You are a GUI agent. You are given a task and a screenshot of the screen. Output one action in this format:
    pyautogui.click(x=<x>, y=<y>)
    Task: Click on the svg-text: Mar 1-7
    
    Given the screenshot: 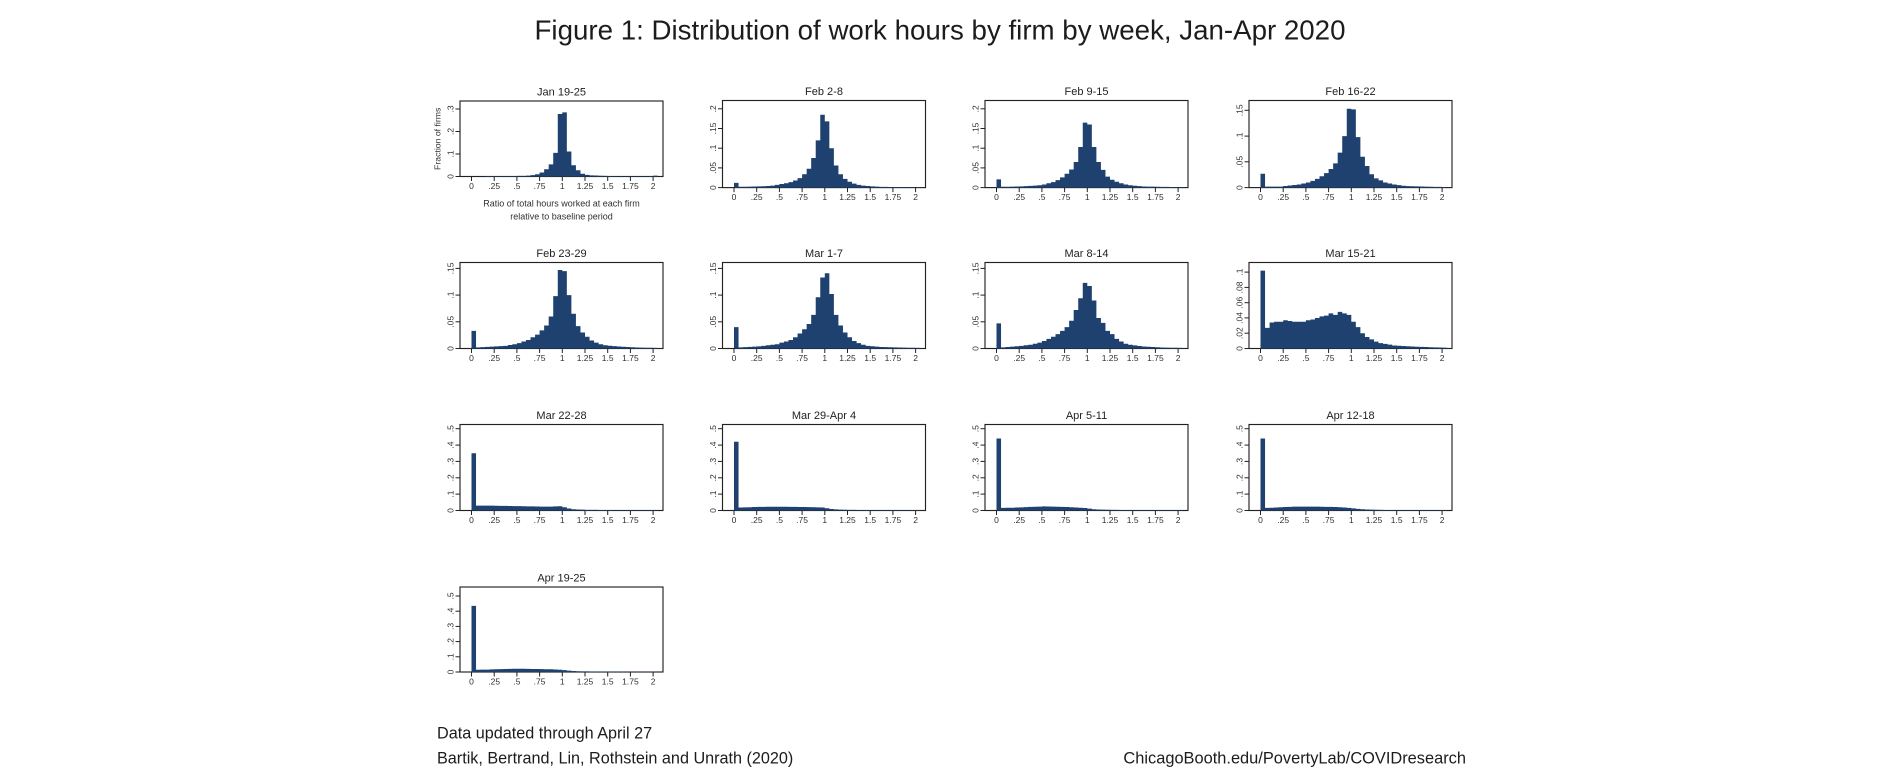 What is the action you would take?
    pyautogui.click(x=824, y=254)
    